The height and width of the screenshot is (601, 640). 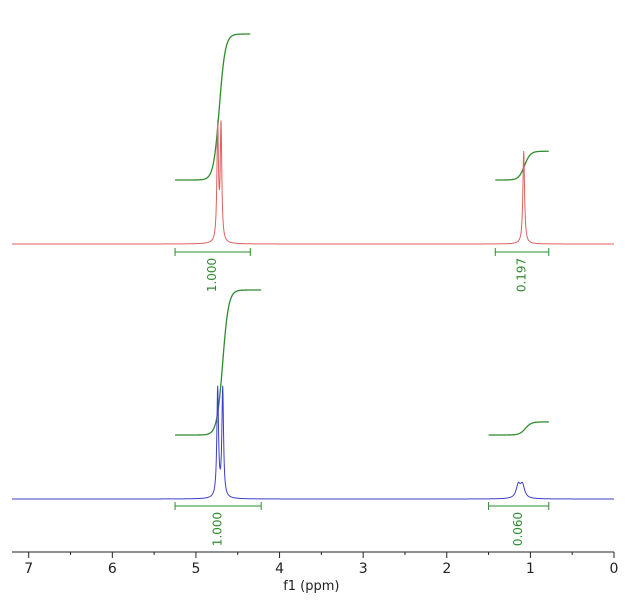 I want to click on x-tick-label-1: 1, so click(x=530, y=569).